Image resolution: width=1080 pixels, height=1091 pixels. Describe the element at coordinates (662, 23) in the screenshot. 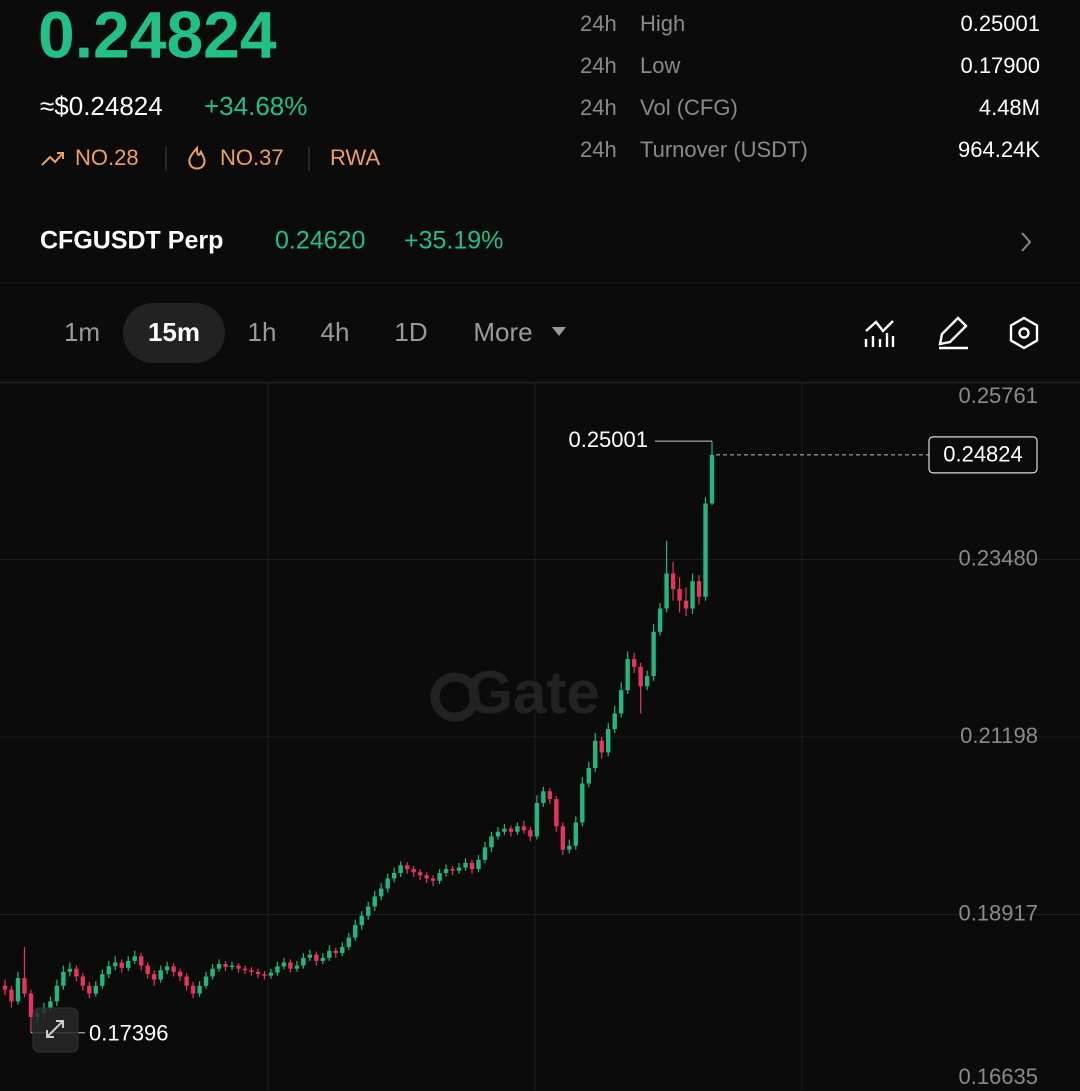

I see `stat-label: High` at that location.